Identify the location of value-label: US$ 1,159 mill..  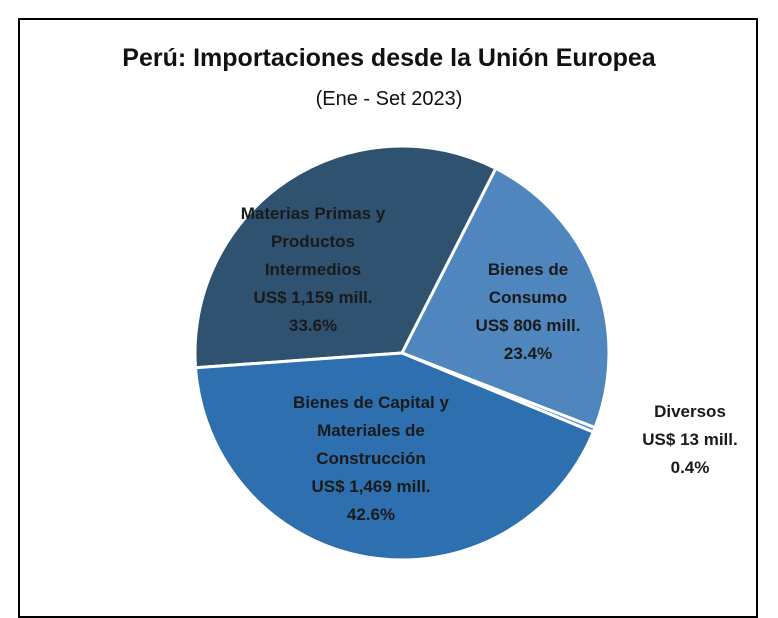
(313, 297).